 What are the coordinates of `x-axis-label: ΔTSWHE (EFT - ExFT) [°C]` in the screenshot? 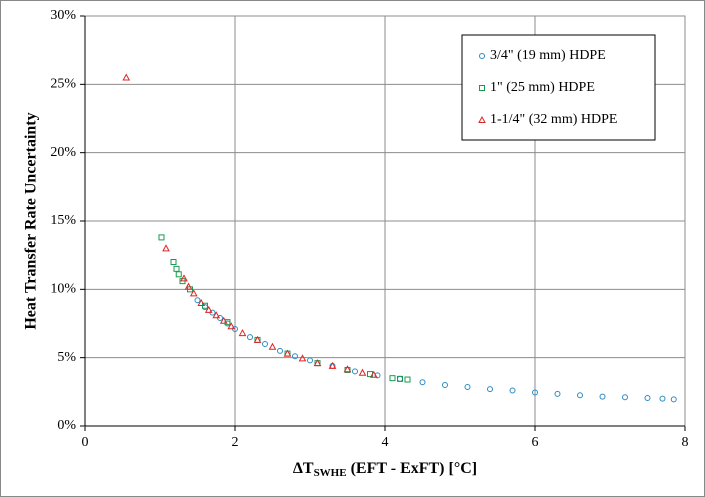 It's located at (385, 469).